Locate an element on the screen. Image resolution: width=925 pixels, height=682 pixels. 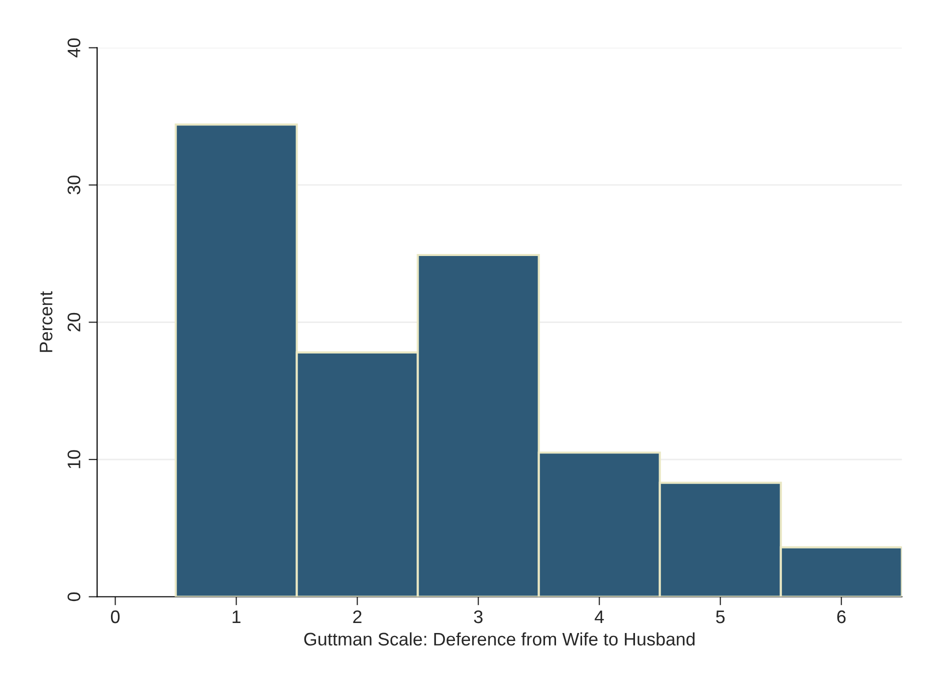
y-tick-label: 20 is located at coordinates (74, 322).